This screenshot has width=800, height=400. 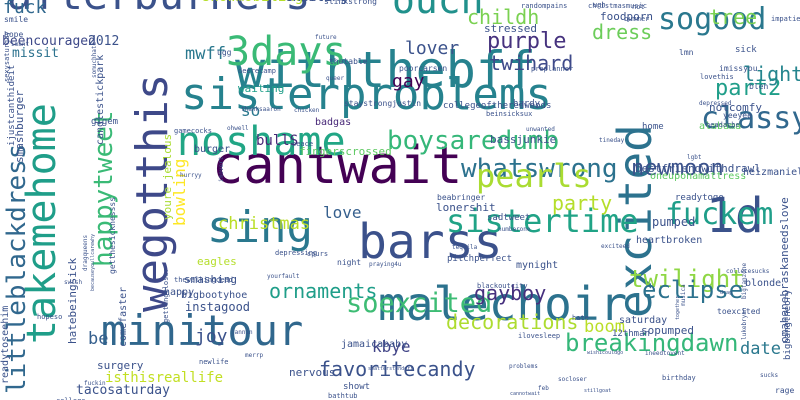 What do you see at coordinates (202, 331) in the screenshot?
I see `cloud-word-minitour: minitour` at bounding box center [202, 331].